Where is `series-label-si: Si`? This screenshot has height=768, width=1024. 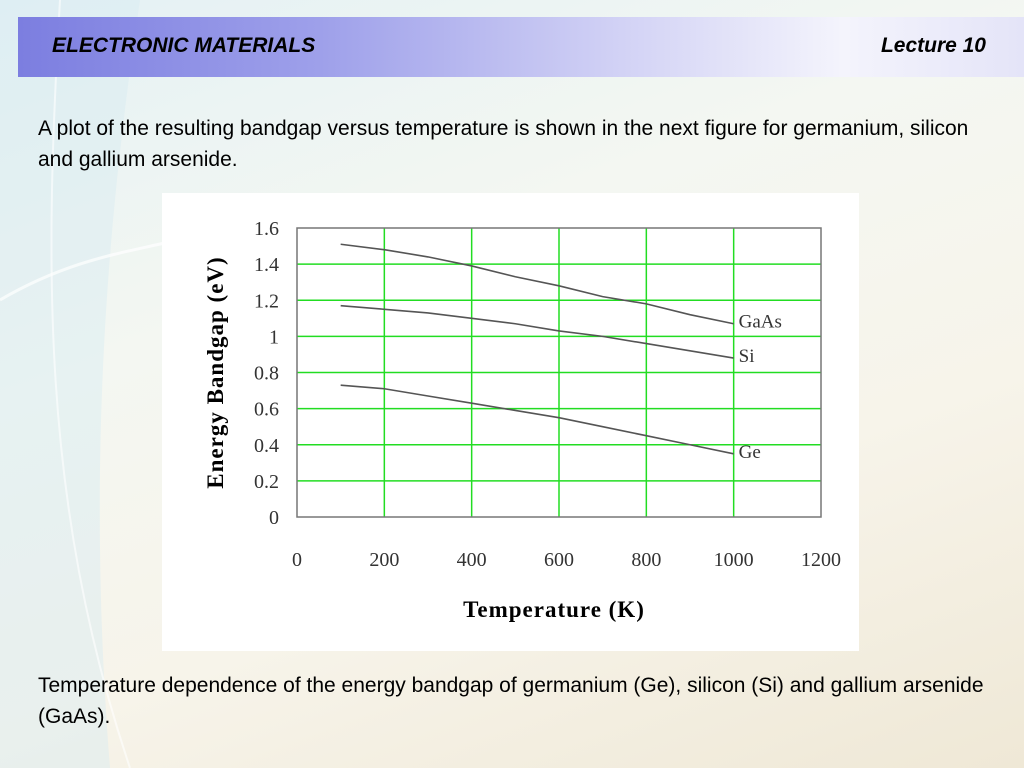
series-label-si: Si is located at coordinates (747, 356).